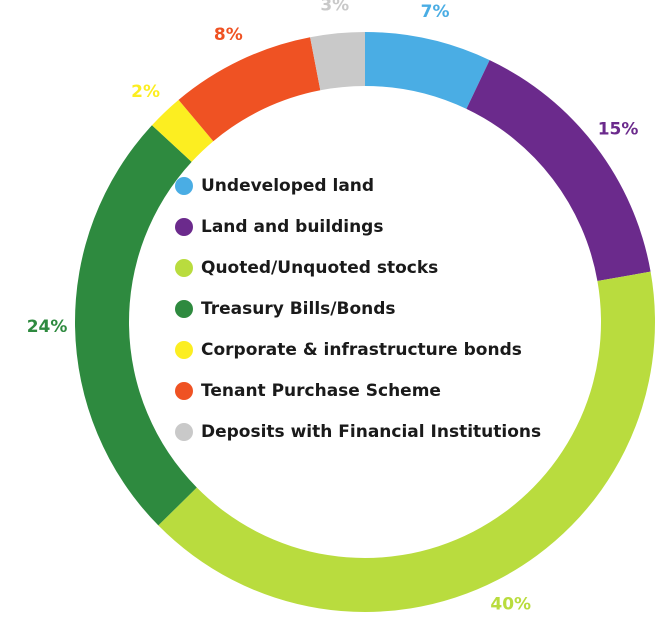 Image resolution: width=656 pixels, height=617 pixels. Describe the element at coordinates (321, 391) in the screenshot. I see `legend-label: Tenant Purchase Scheme` at that location.